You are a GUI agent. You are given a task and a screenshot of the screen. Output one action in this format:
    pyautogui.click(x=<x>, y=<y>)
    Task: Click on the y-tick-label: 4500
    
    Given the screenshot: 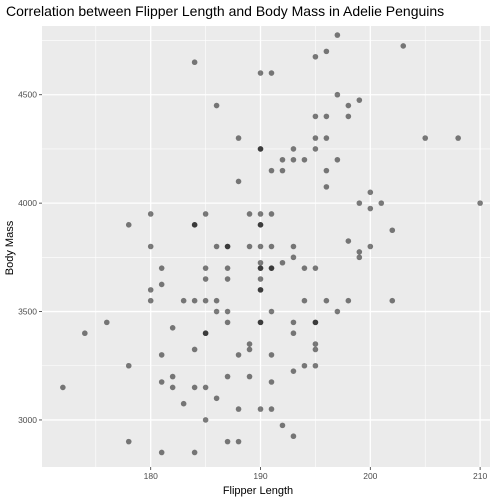 What is the action you would take?
    pyautogui.click(x=27, y=95)
    